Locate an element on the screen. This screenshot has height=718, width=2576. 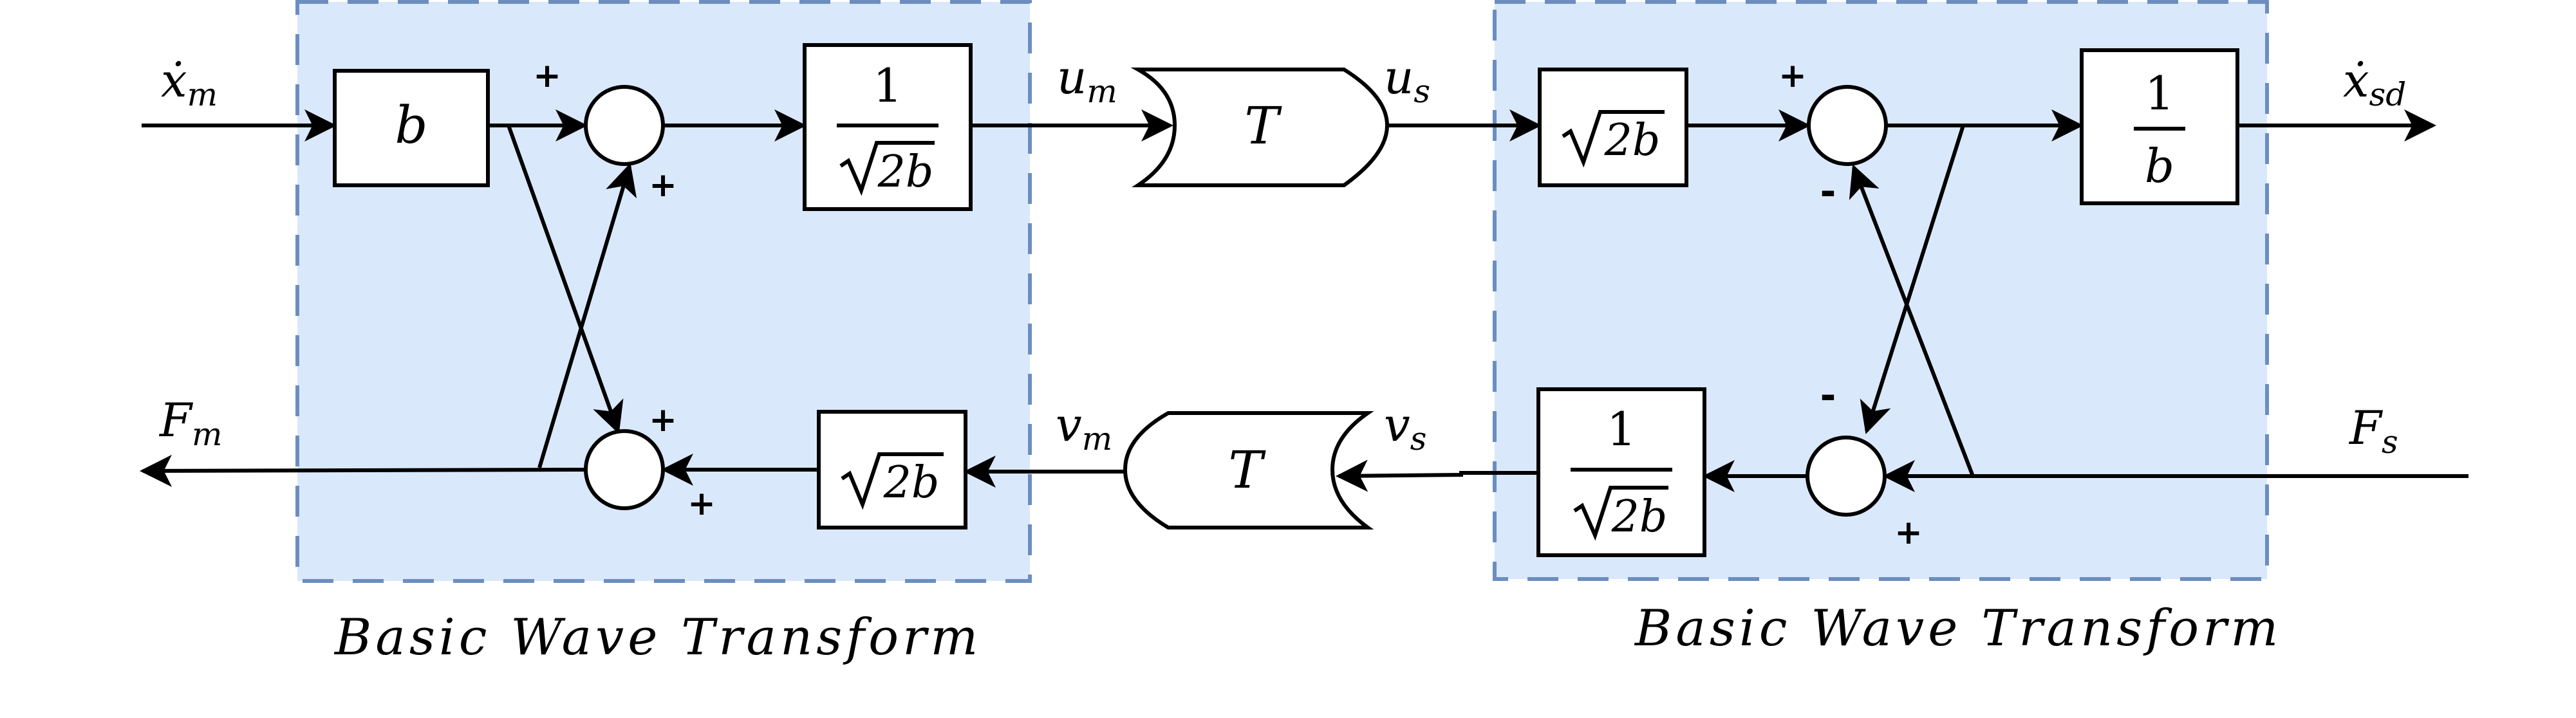
delay-bottom-block is located at coordinates (1248, 470).